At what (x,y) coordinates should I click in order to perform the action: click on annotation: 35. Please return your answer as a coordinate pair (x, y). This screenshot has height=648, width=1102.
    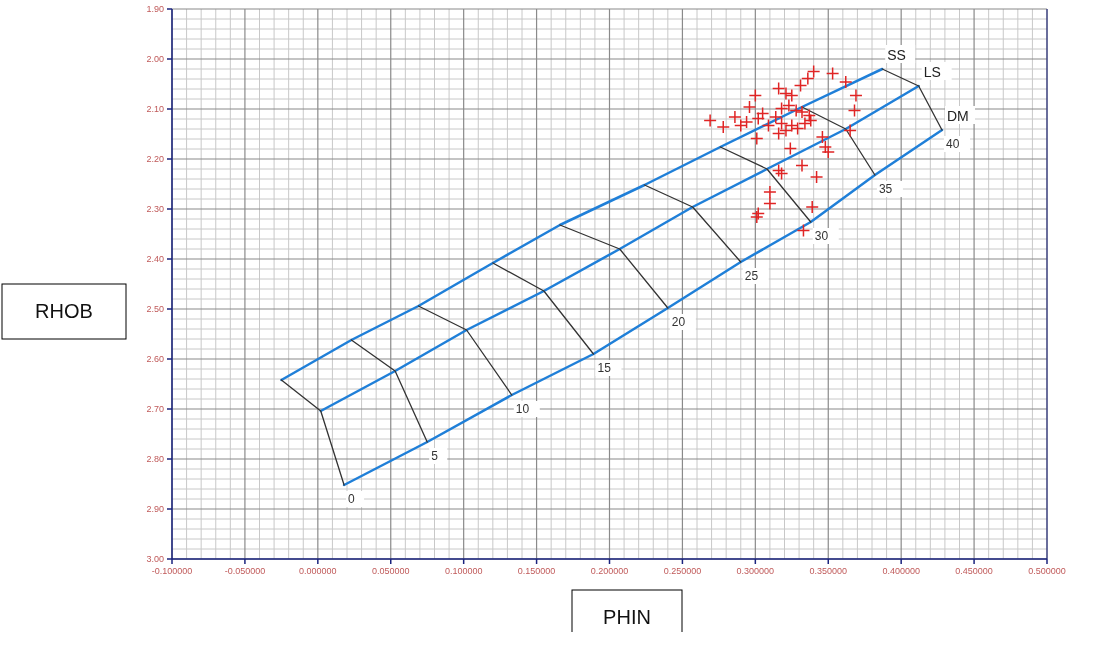
    Looking at the image, I should click on (885, 189).